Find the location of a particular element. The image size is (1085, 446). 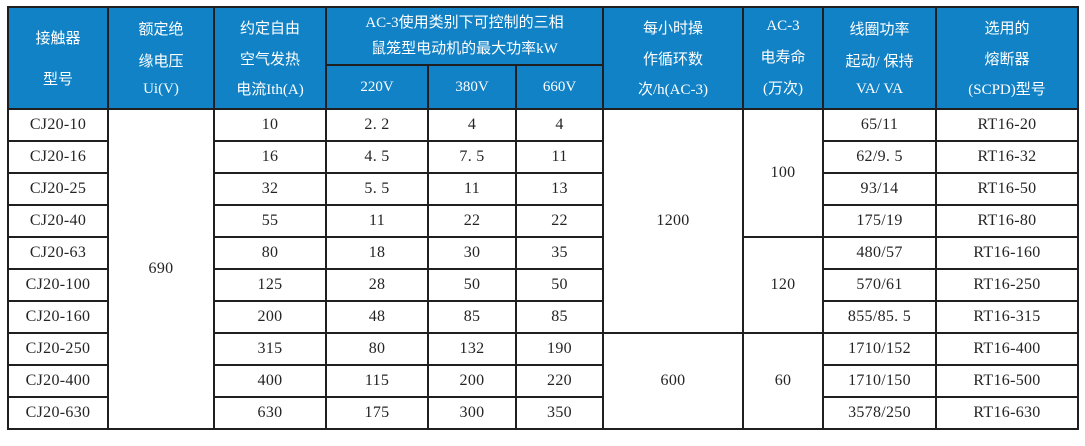

cell-power-380: 4 is located at coordinates (472, 125).